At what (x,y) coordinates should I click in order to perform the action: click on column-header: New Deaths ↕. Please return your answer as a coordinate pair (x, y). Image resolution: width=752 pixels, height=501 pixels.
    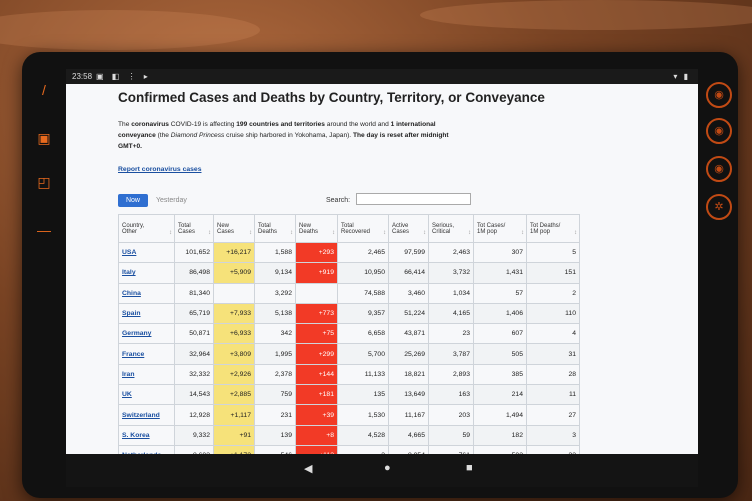
    Looking at the image, I should click on (316, 228).